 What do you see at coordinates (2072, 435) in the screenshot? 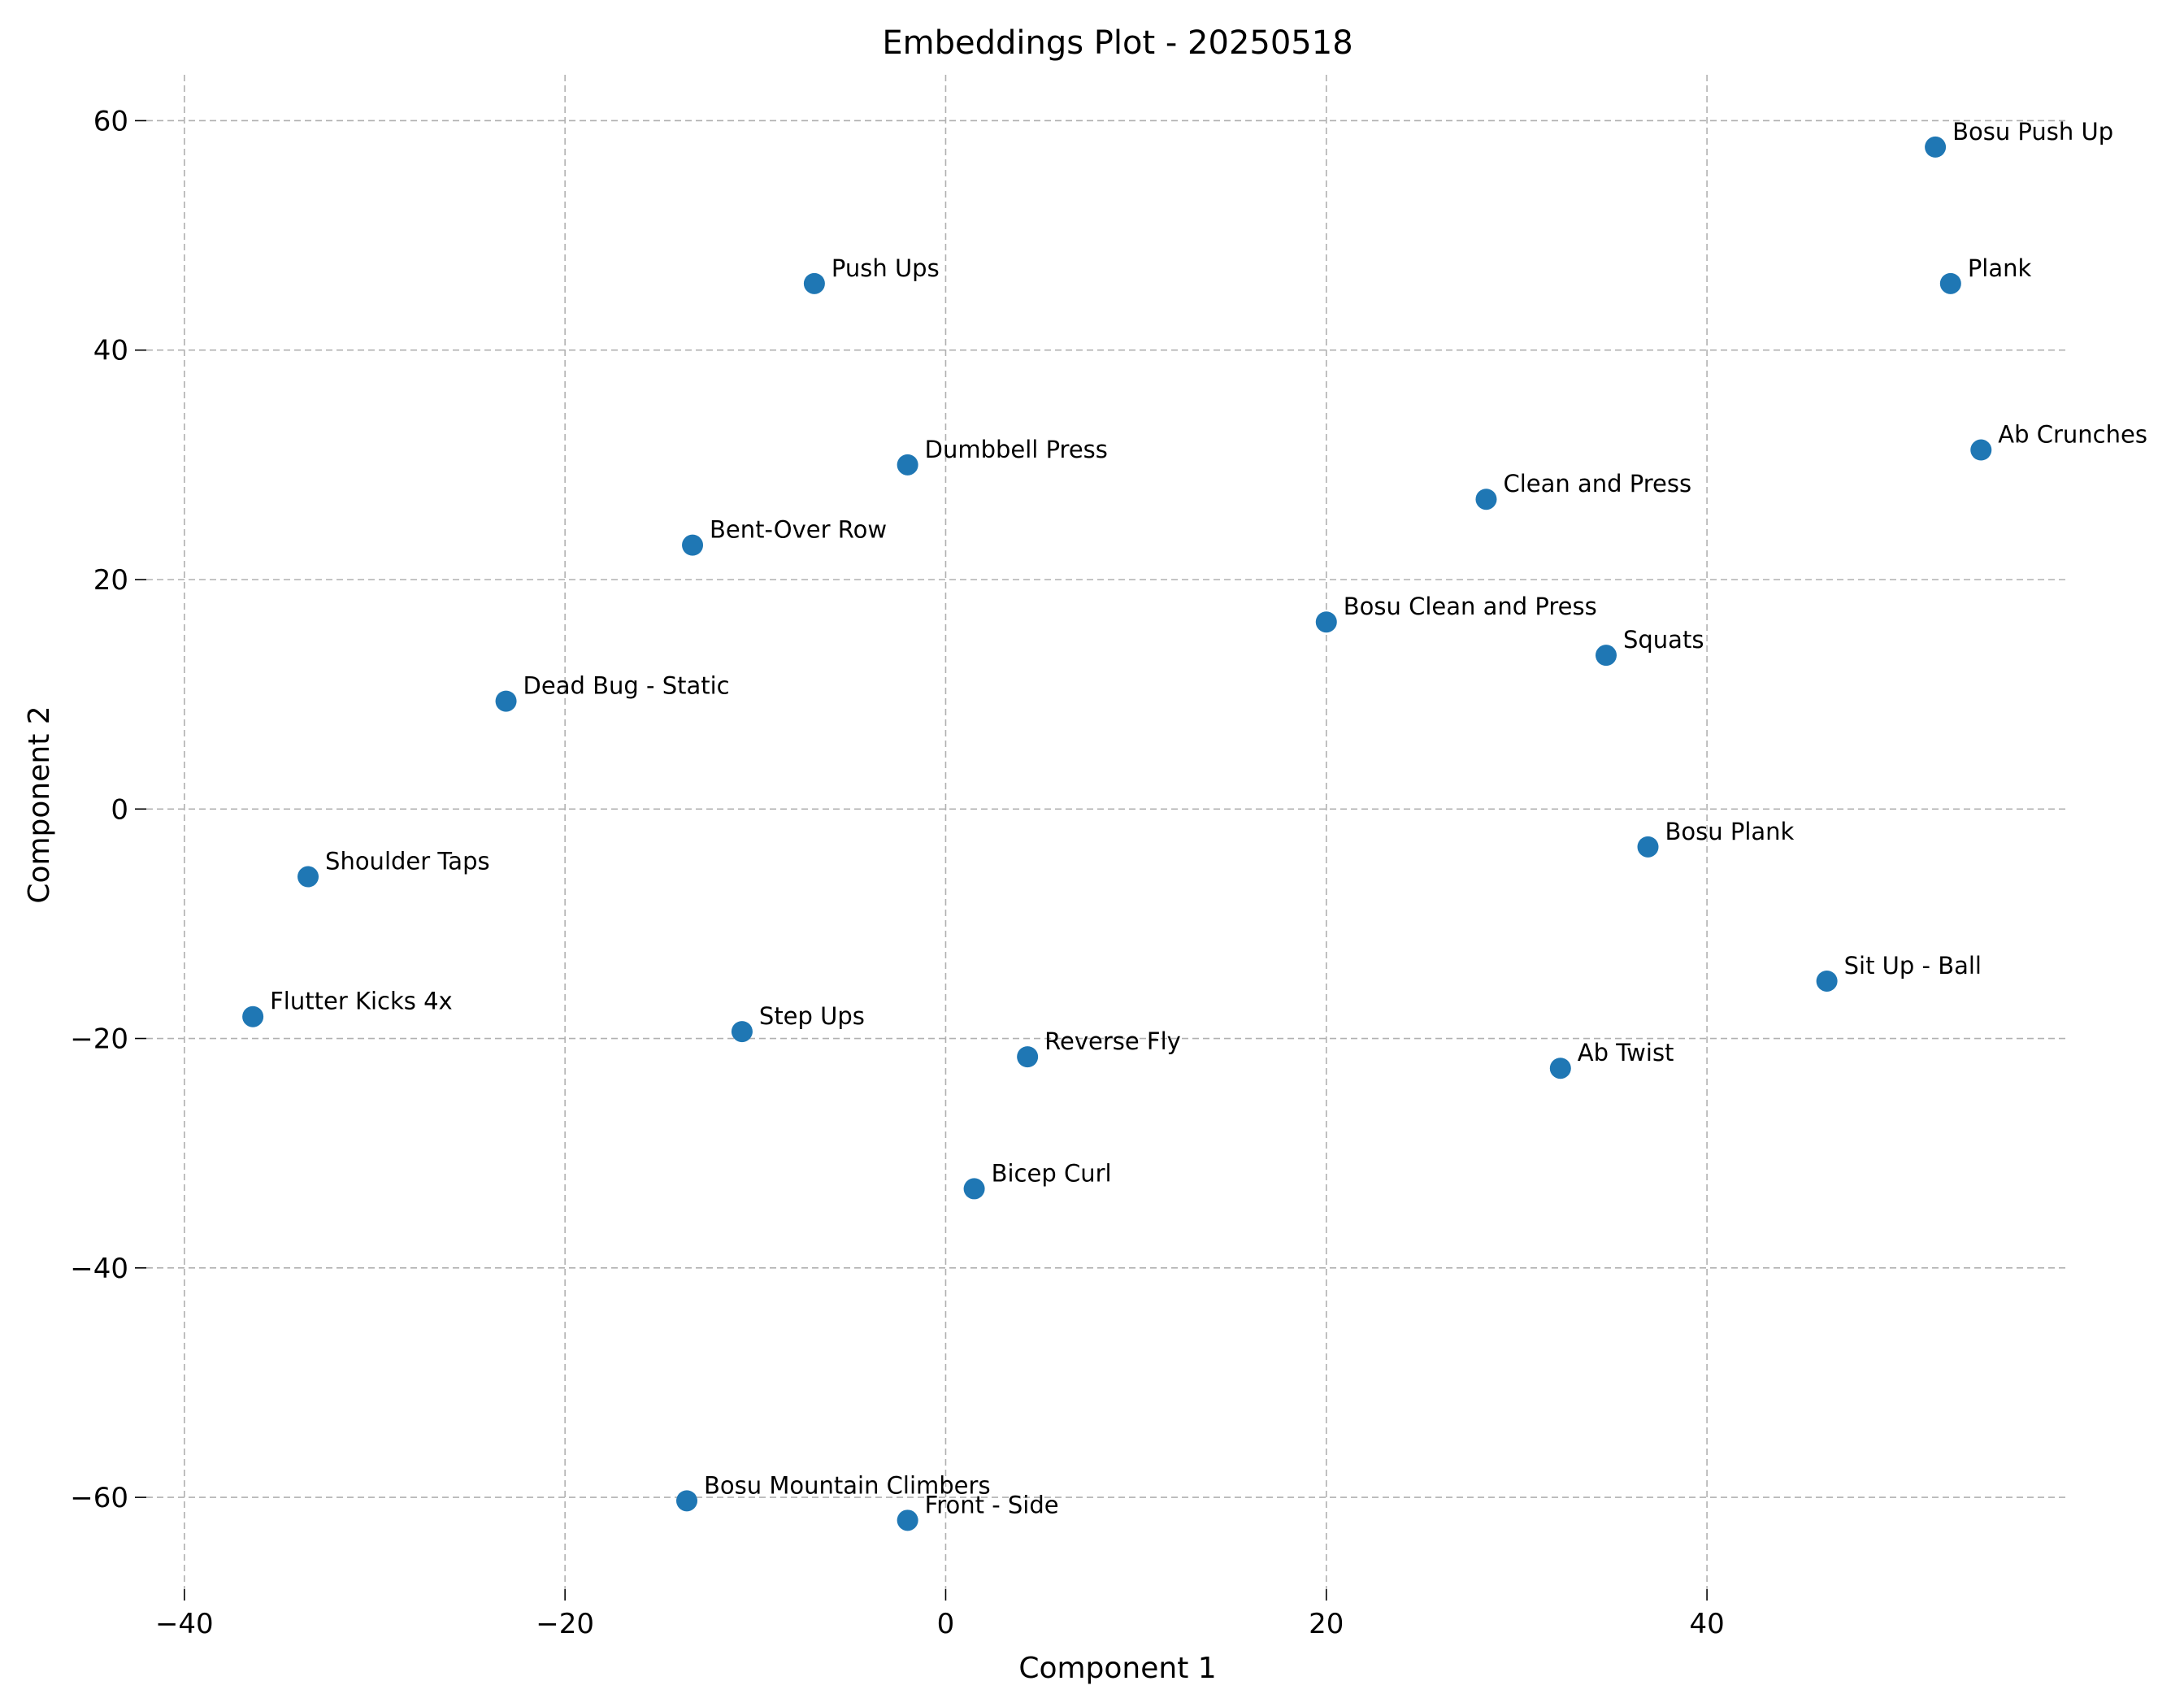
I see `data-point-label: Ab Crunches` at bounding box center [2072, 435].